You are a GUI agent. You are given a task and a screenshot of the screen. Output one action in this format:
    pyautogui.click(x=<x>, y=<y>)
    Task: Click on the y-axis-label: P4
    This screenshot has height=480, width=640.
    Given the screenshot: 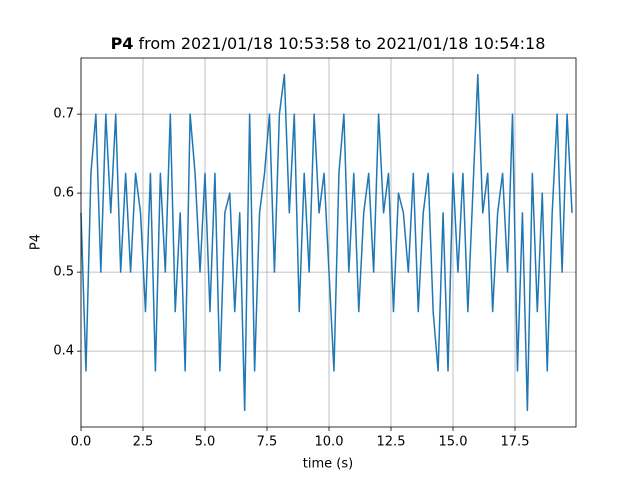 What is the action you would take?
    pyautogui.click(x=36, y=242)
    